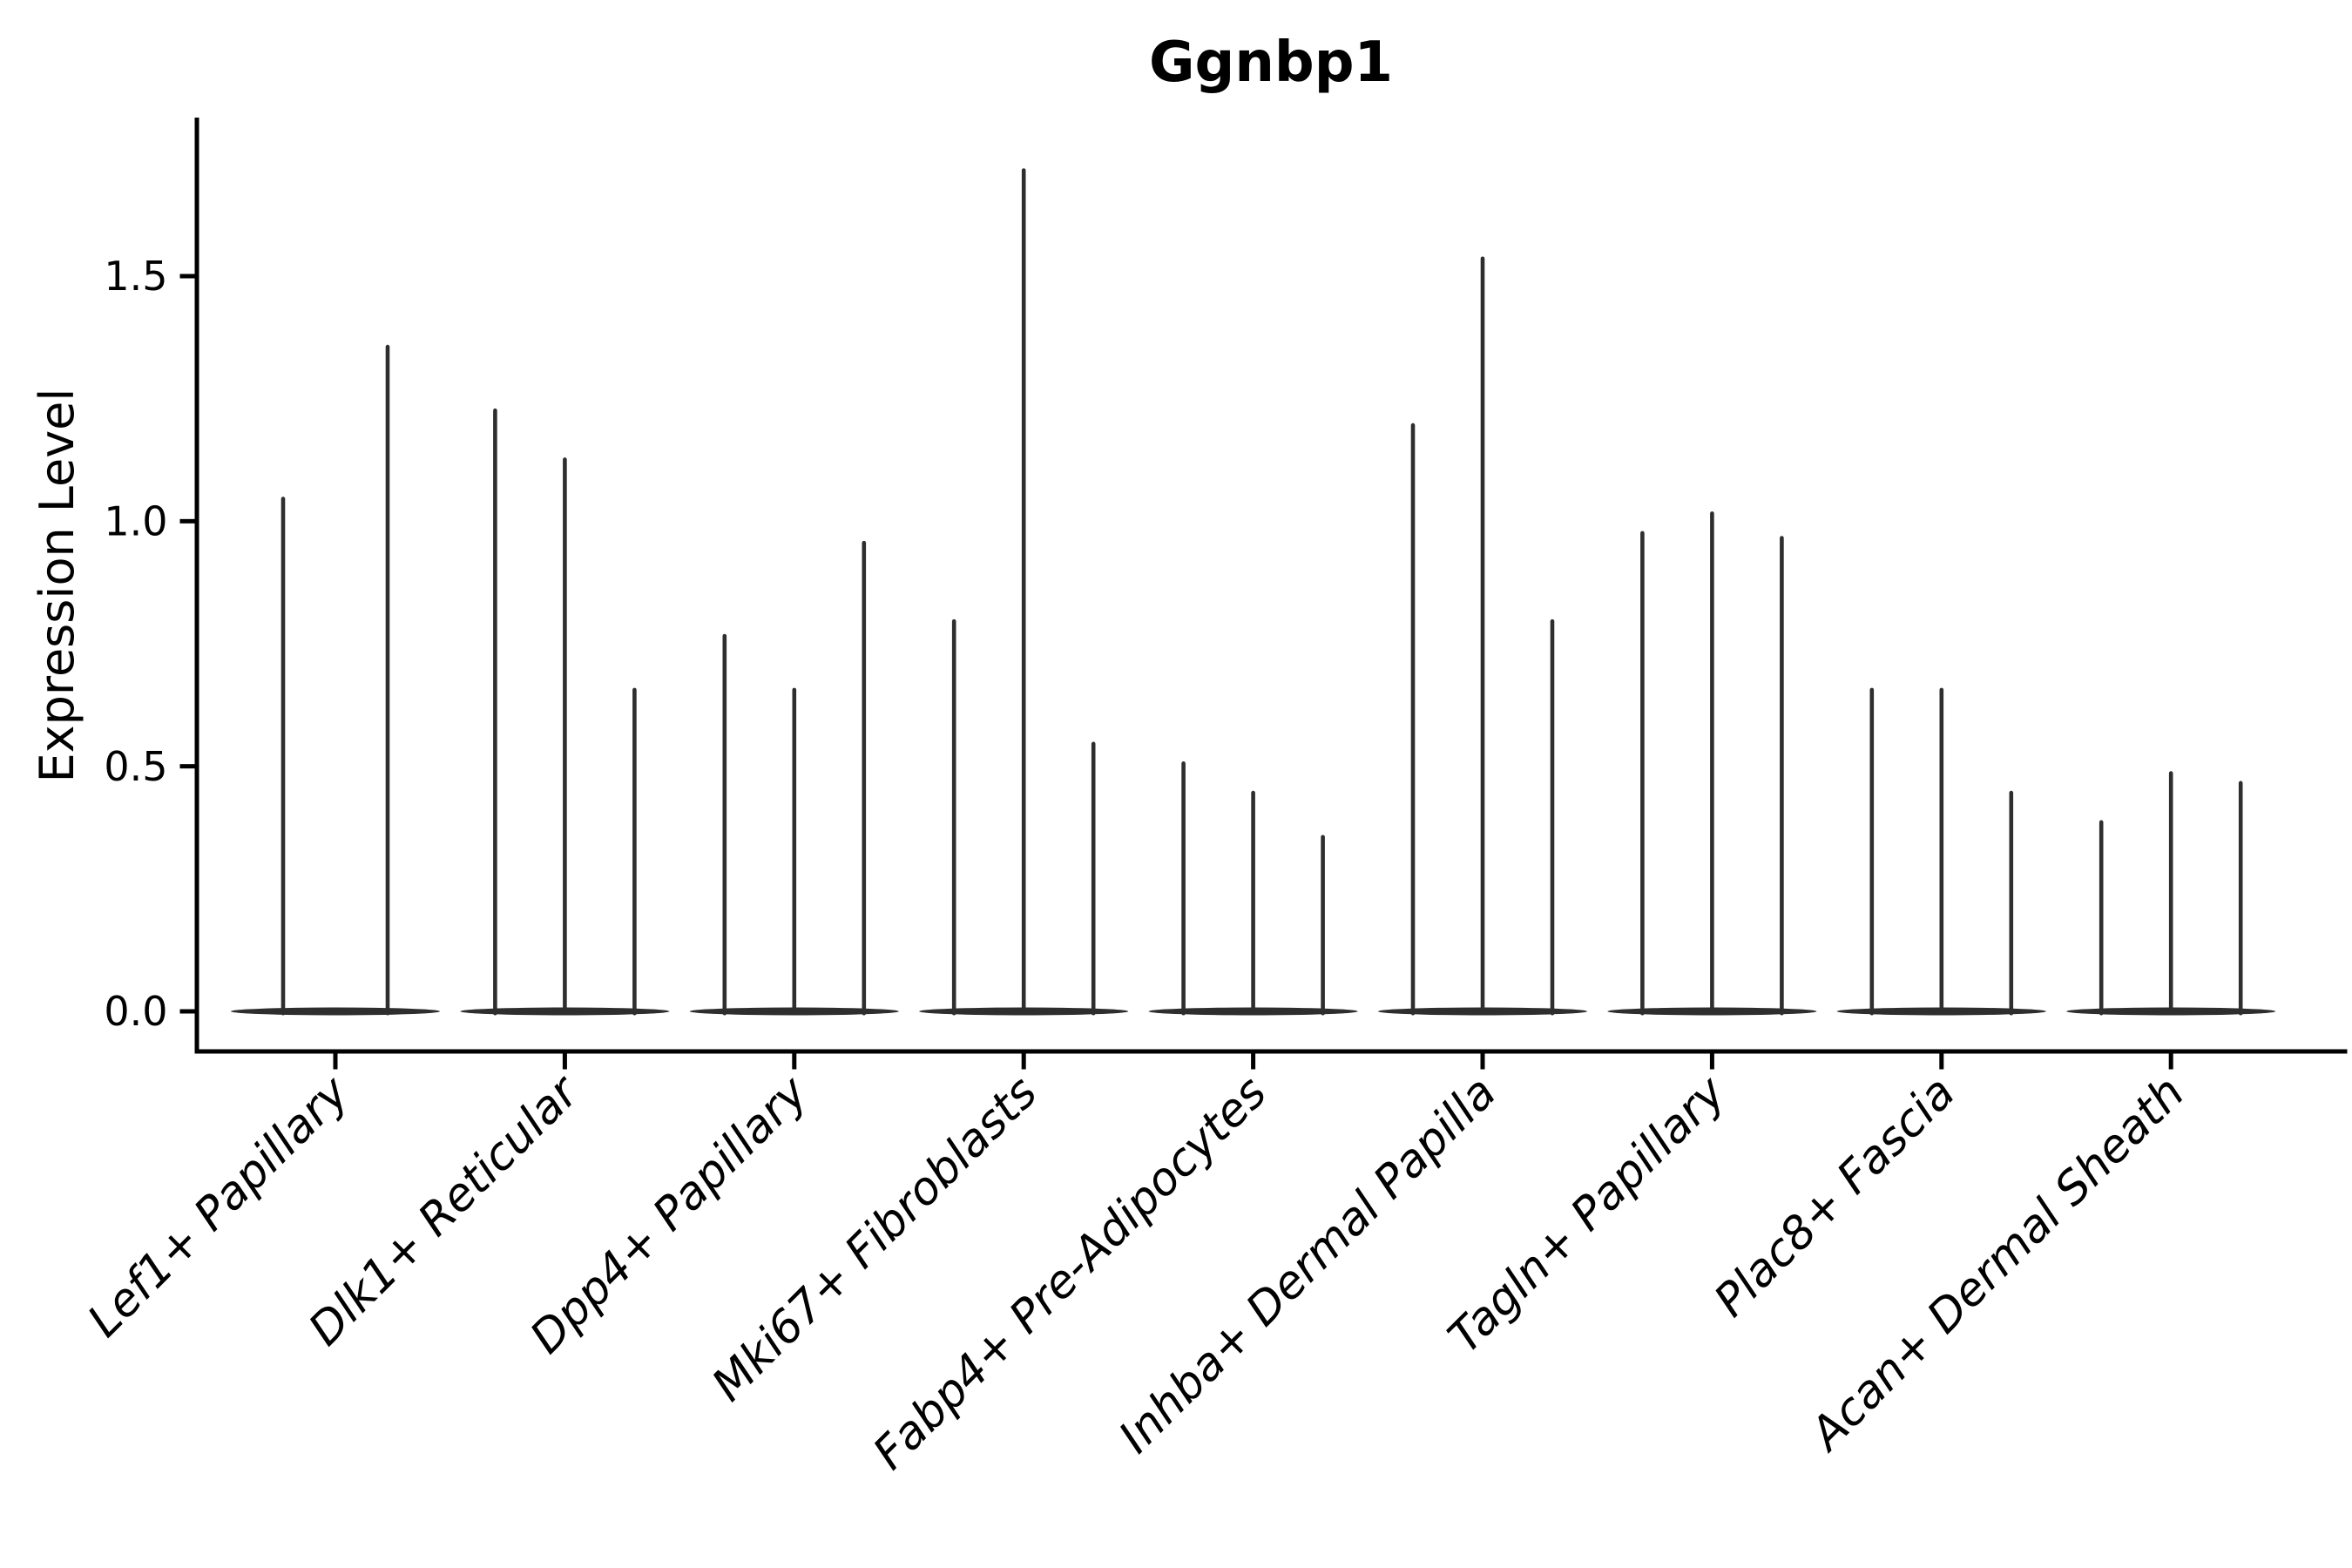  Describe the element at coordinates (135, 1012) in the screenshot. I see `y-tick-label: 0.0` at that location.